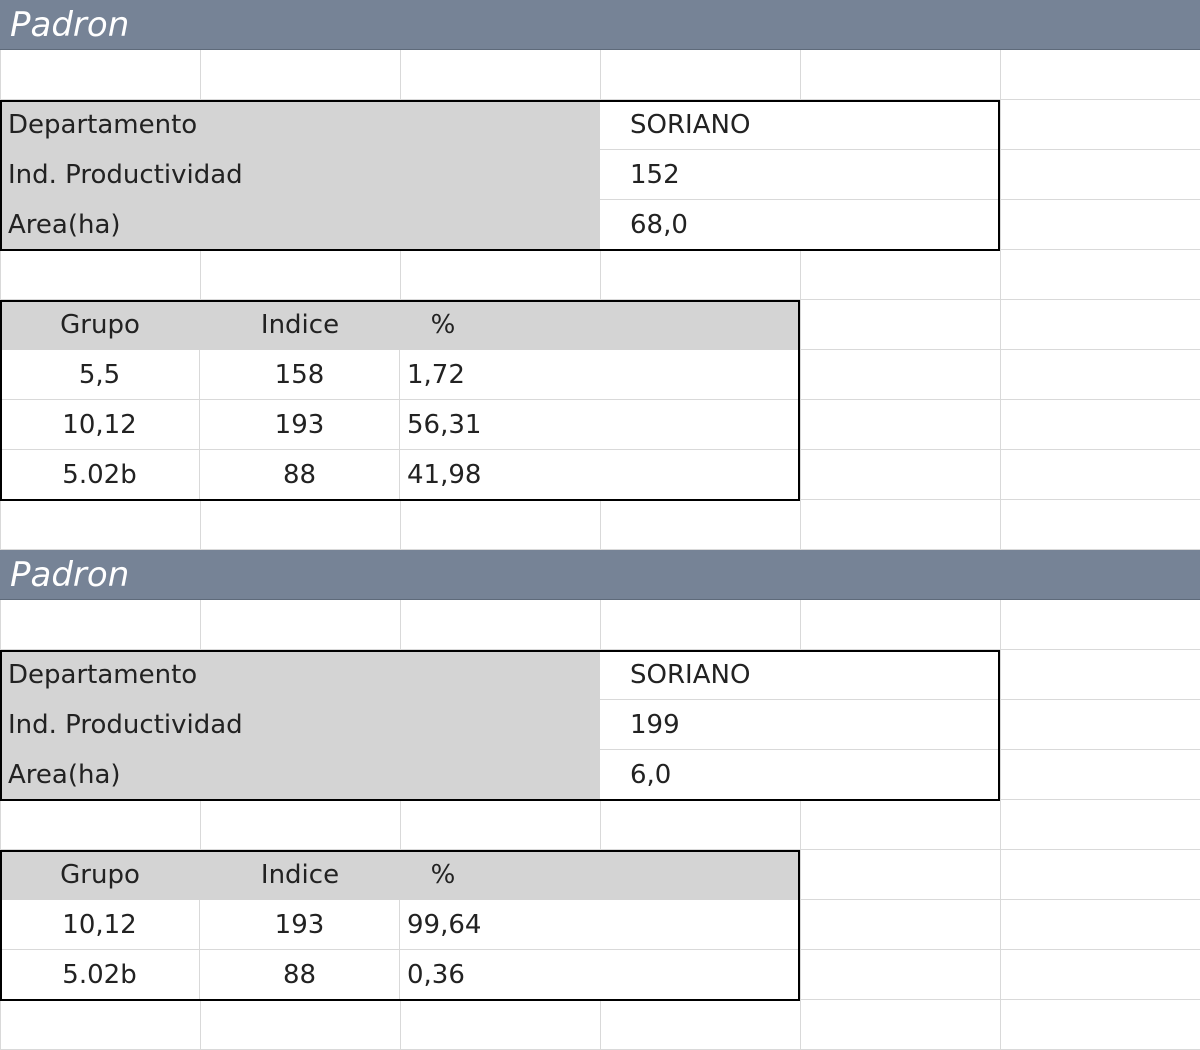  Describe the element at coordinates (600, 975) in the screenshot. I see `table-cell: 0,36` at that location.